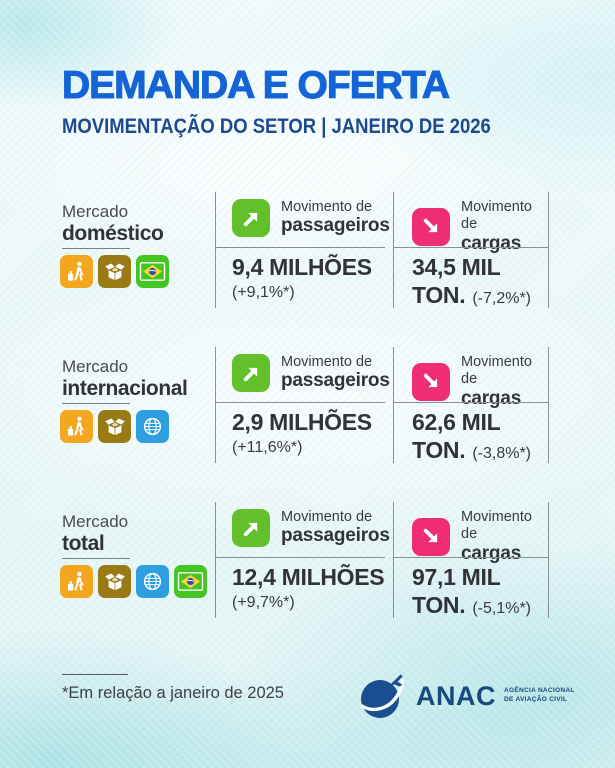 Image resolution: width=615 pixels, height=768 pixels. I want to click on globe-icon, so click(152, 581).